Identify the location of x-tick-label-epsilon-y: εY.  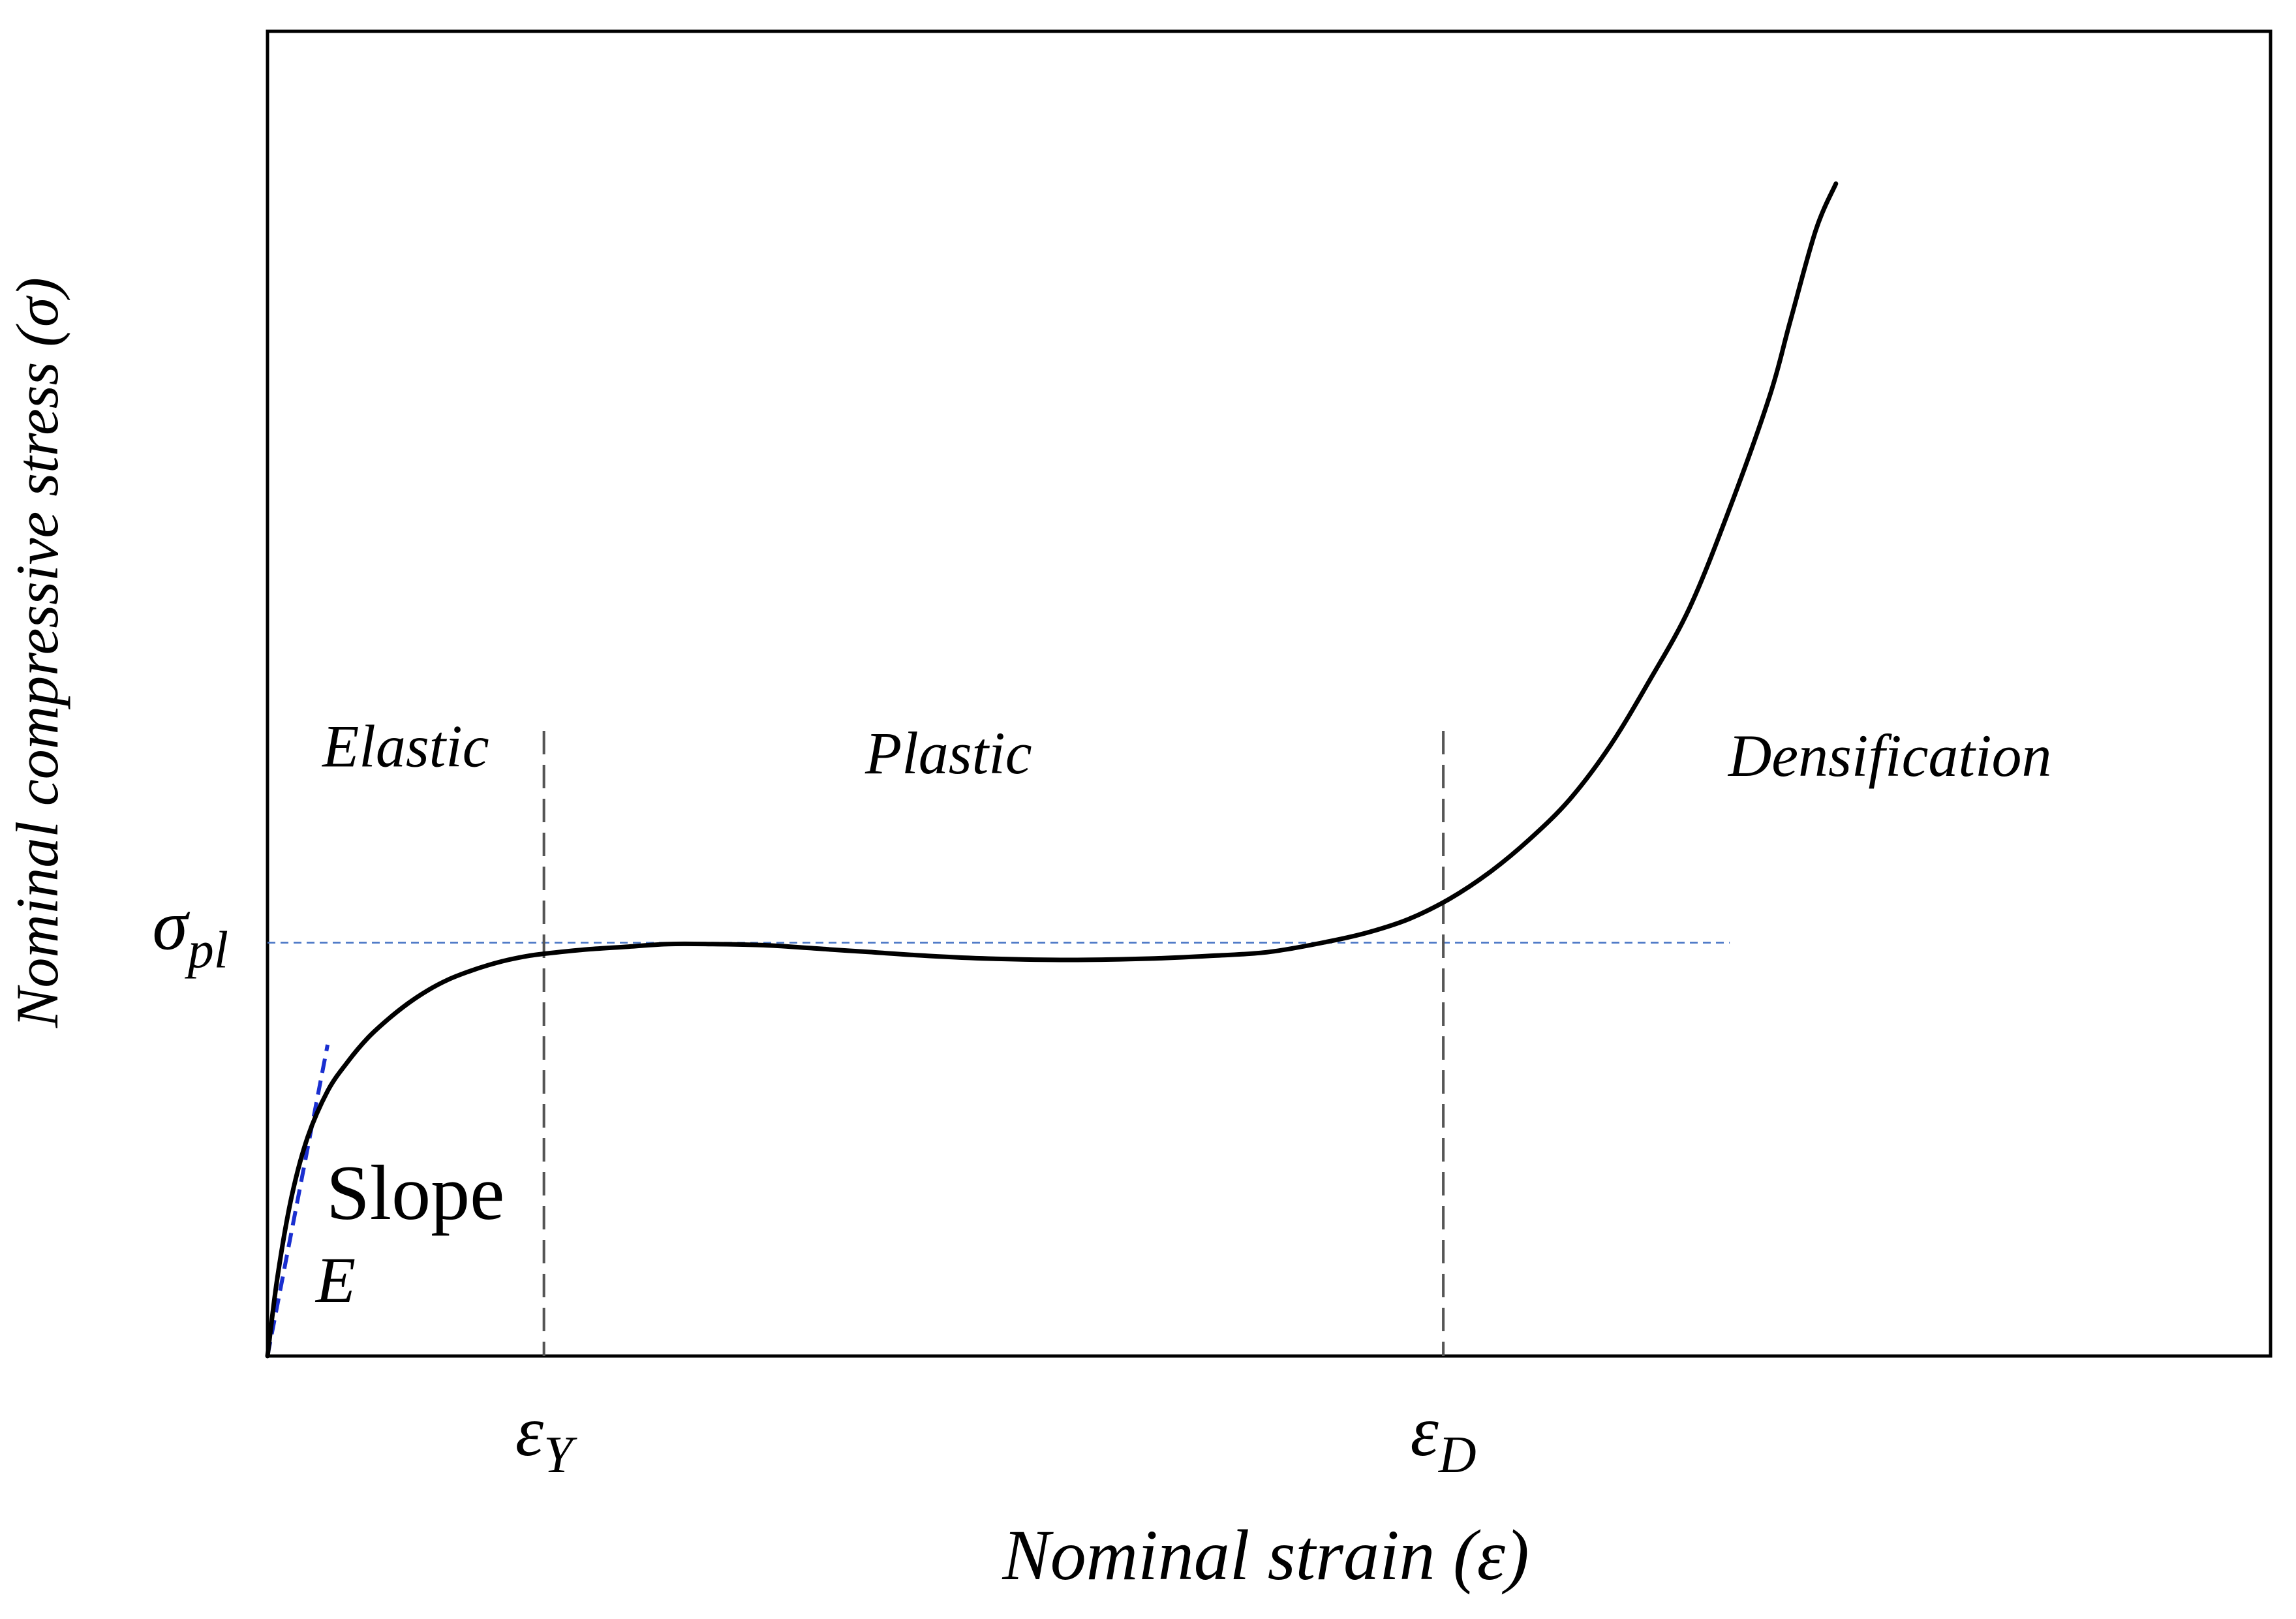
(546, 1437).